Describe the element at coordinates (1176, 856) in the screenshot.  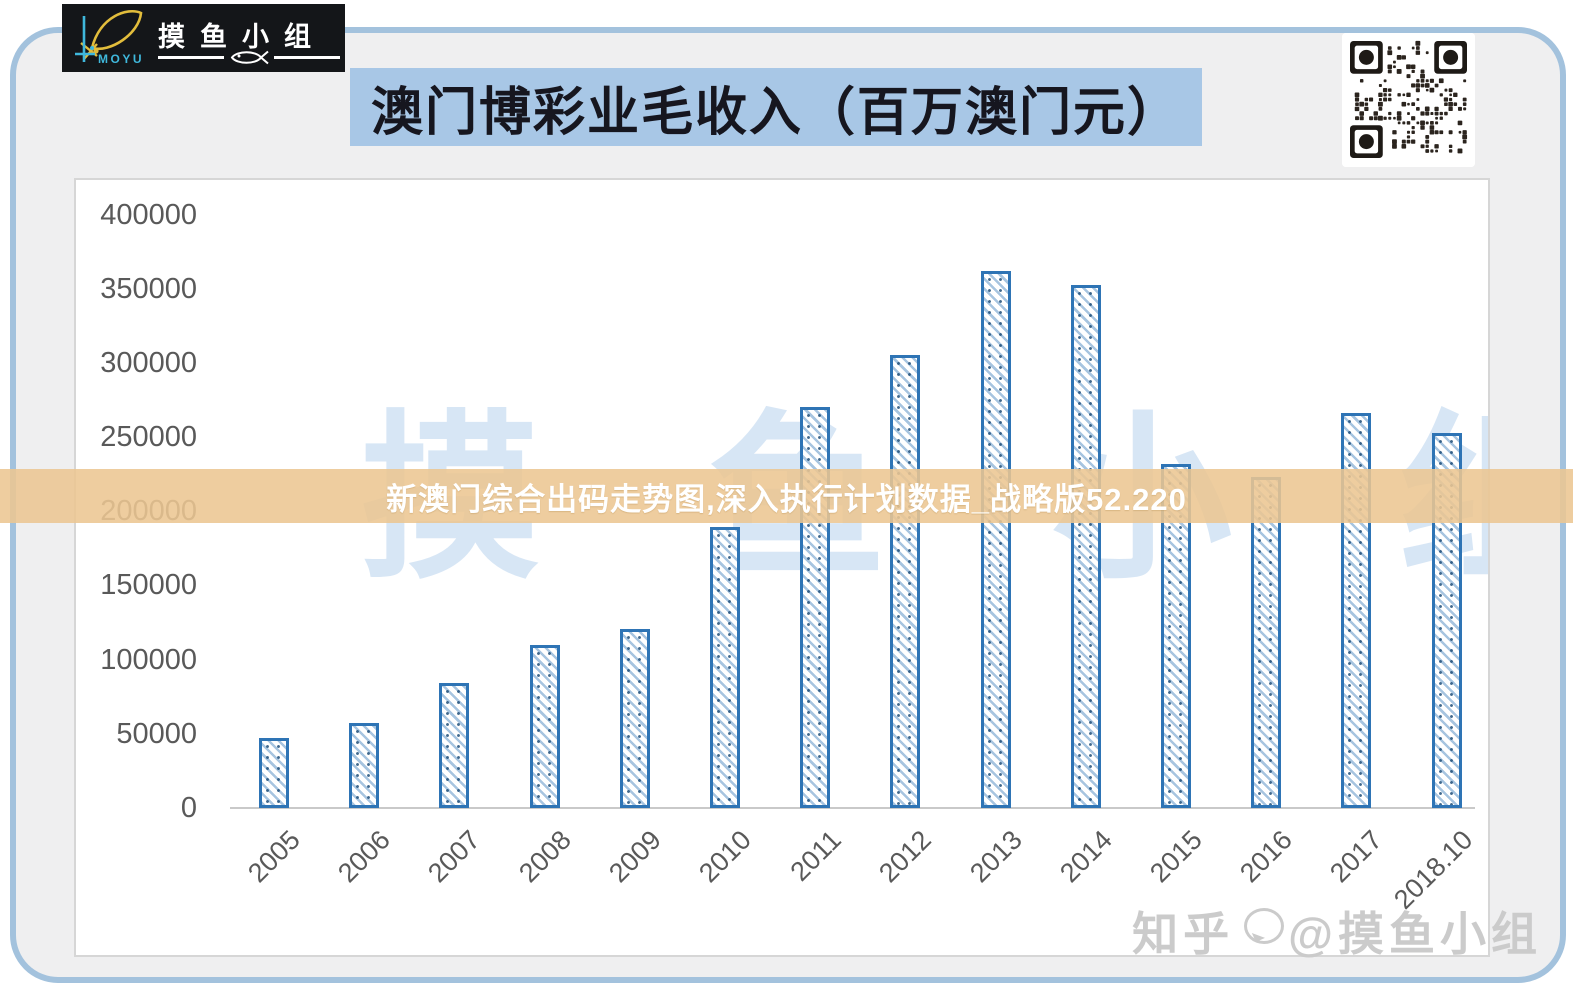
I see `x-axis-tick-text: 2015` at that location.